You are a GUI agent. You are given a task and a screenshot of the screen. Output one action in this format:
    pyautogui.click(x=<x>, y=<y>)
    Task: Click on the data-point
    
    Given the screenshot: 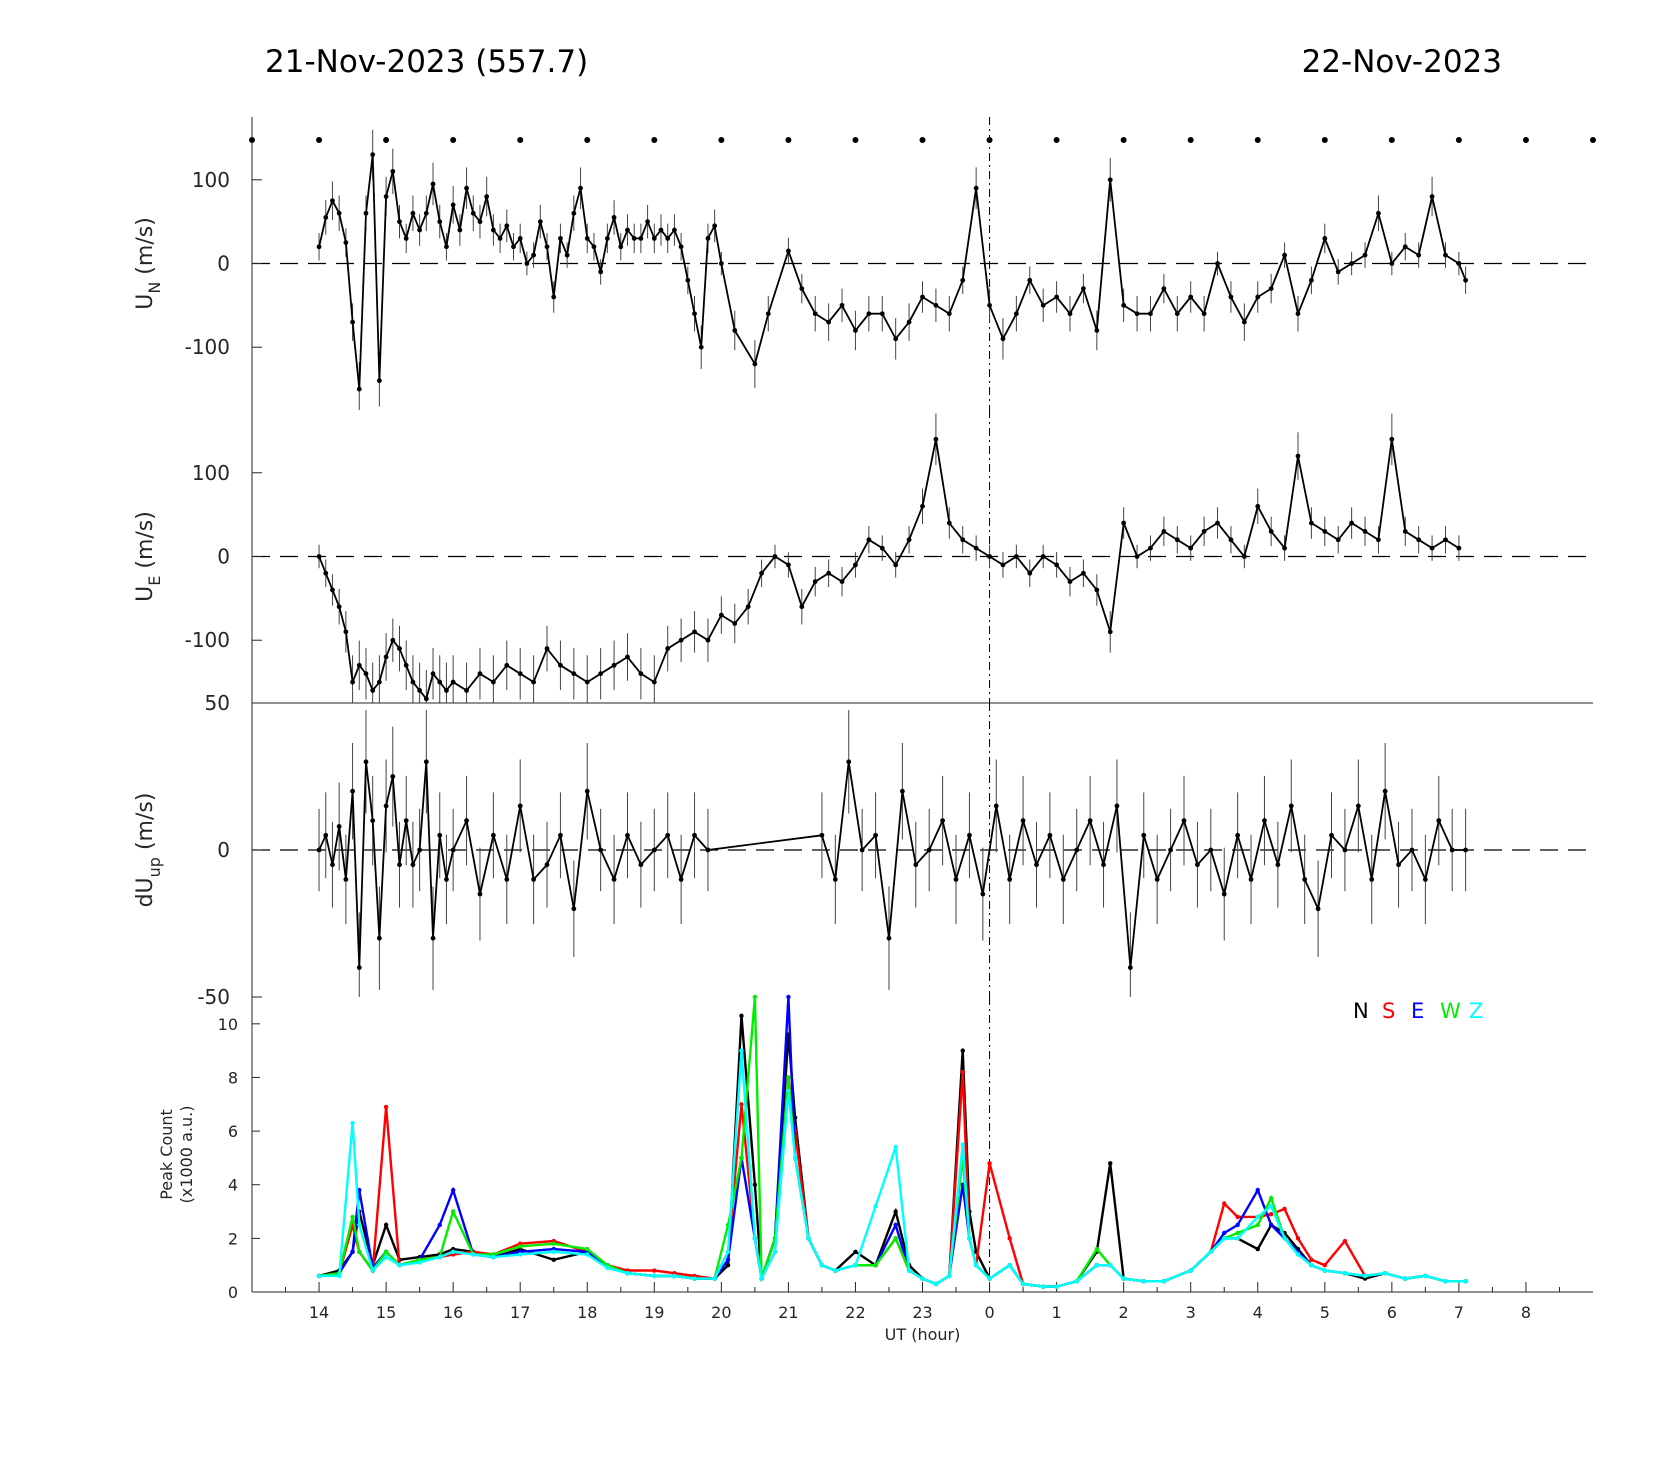 What is the action you would take?
    pyautogui.click(x=1466, y=850)
    